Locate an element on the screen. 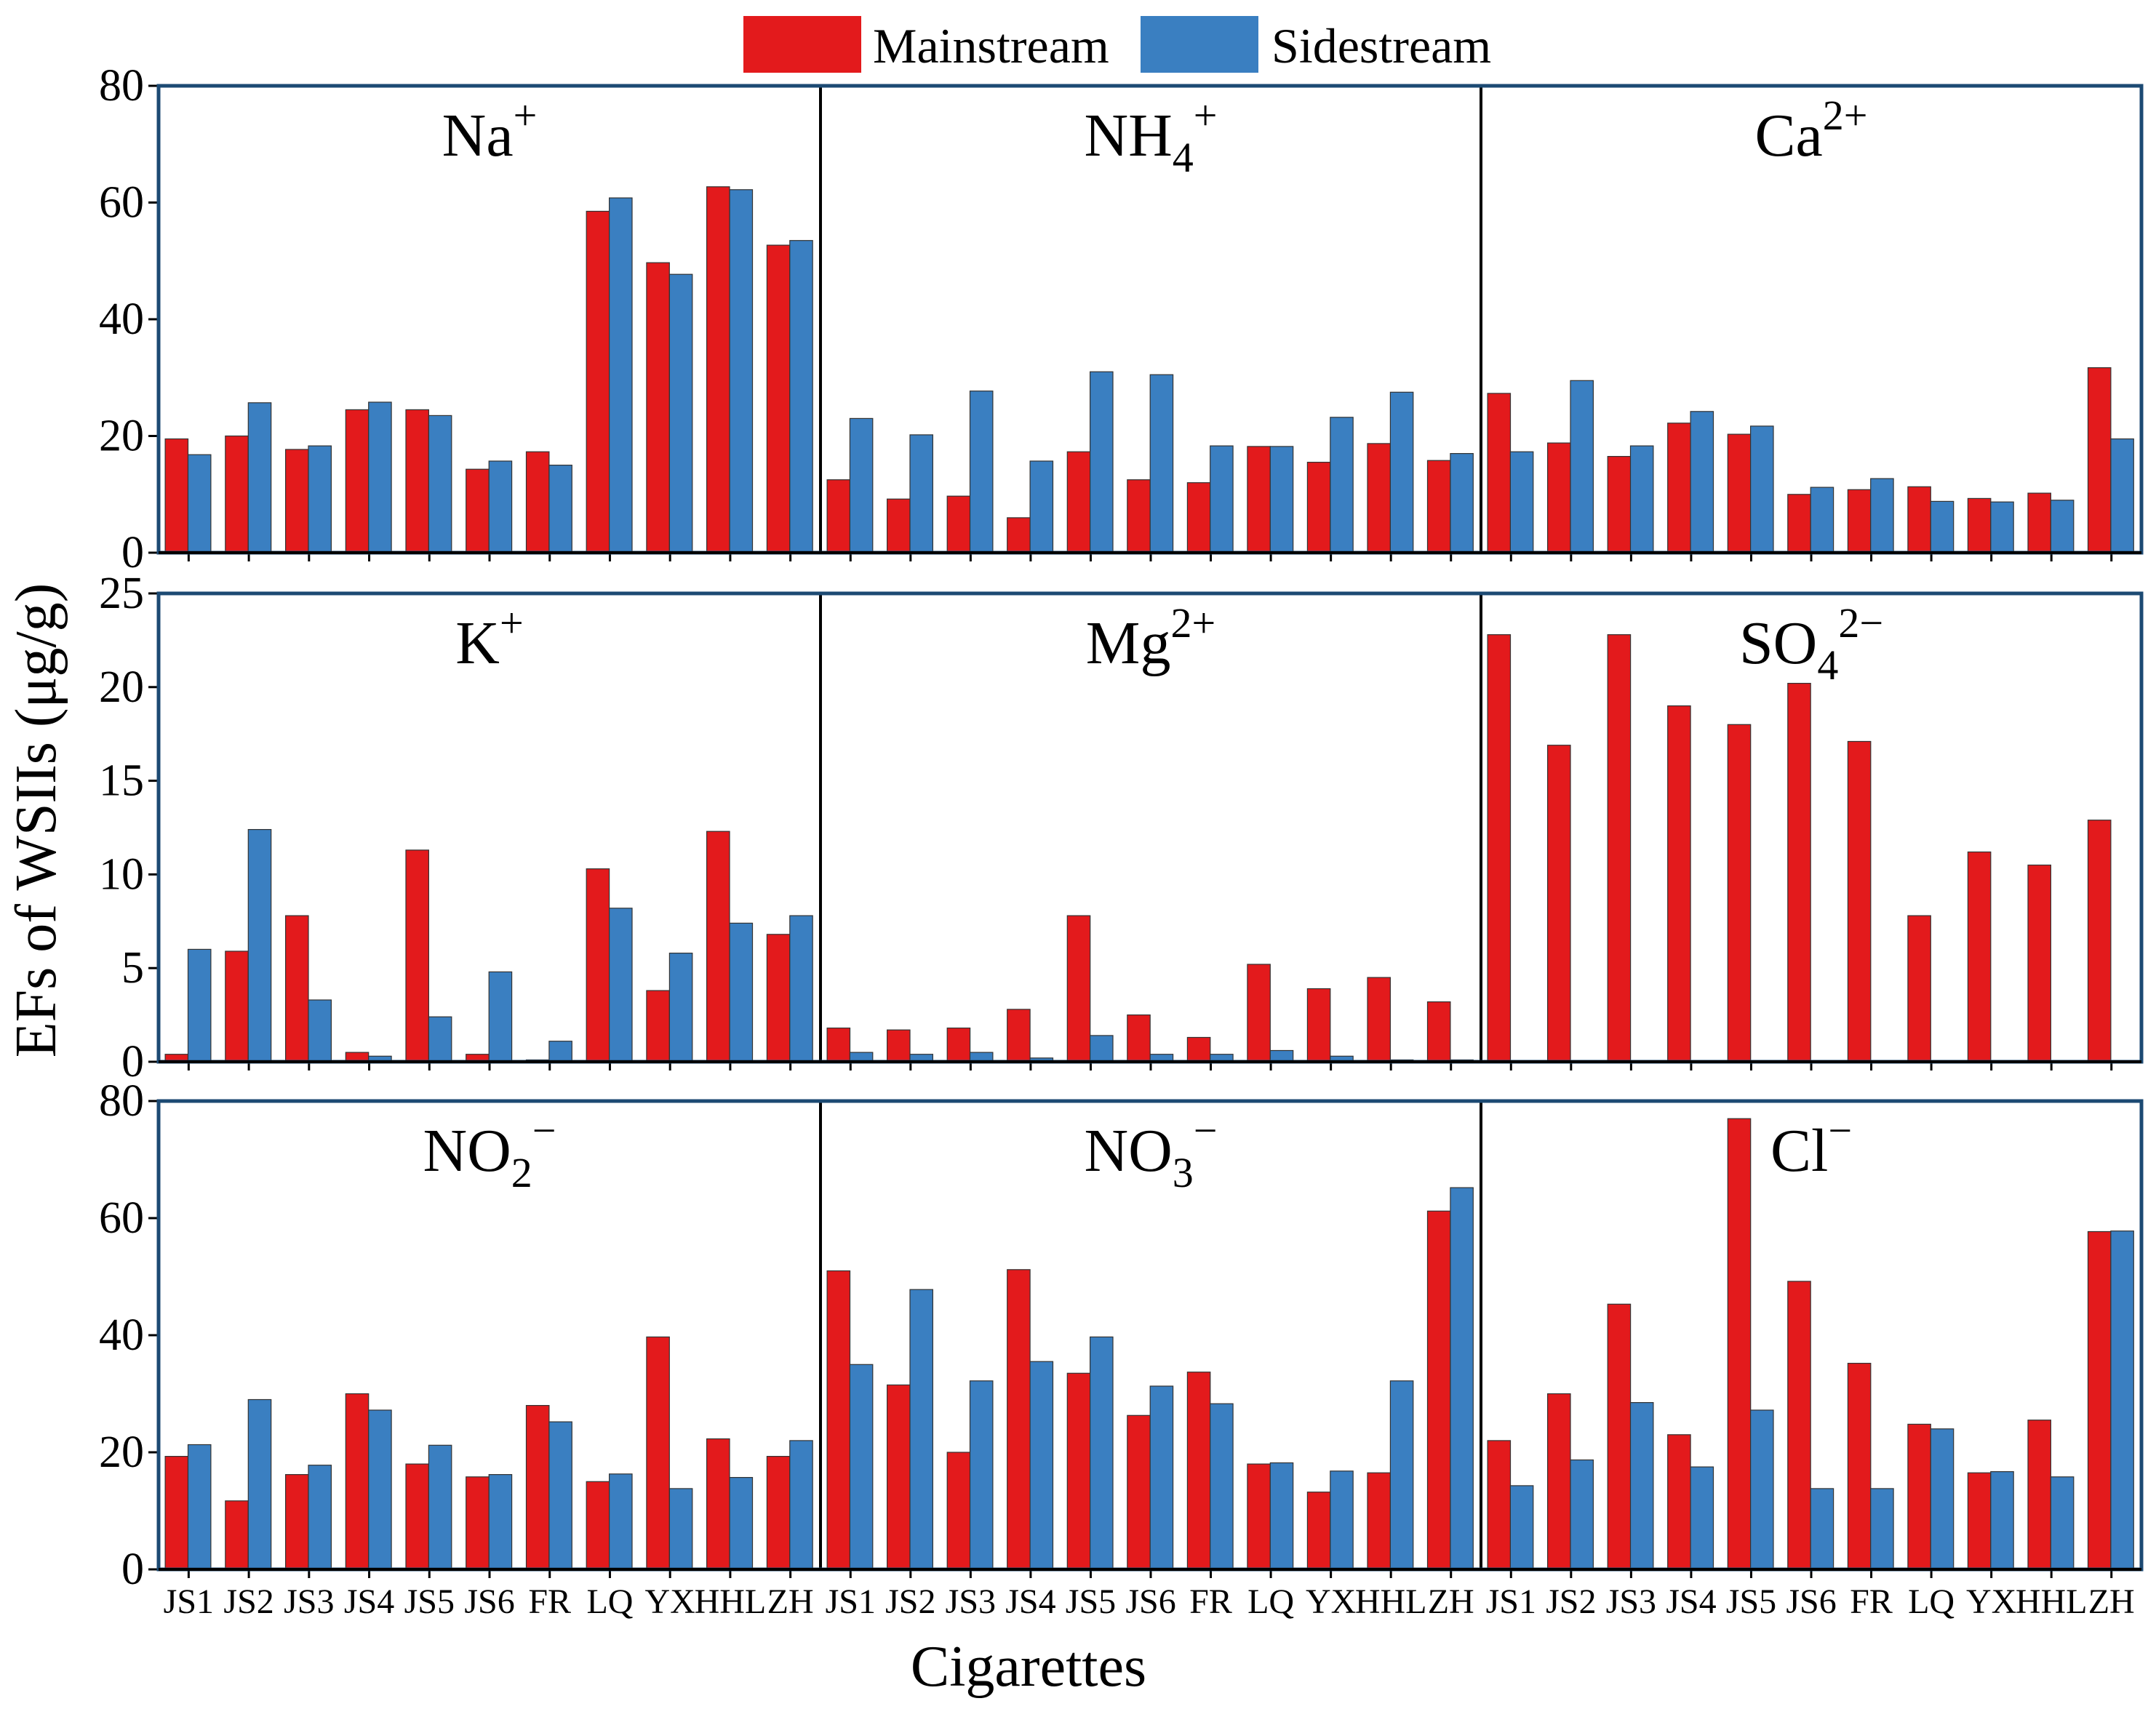  legend: Mainstream Sidestream is located at coordinates (1117, 44).